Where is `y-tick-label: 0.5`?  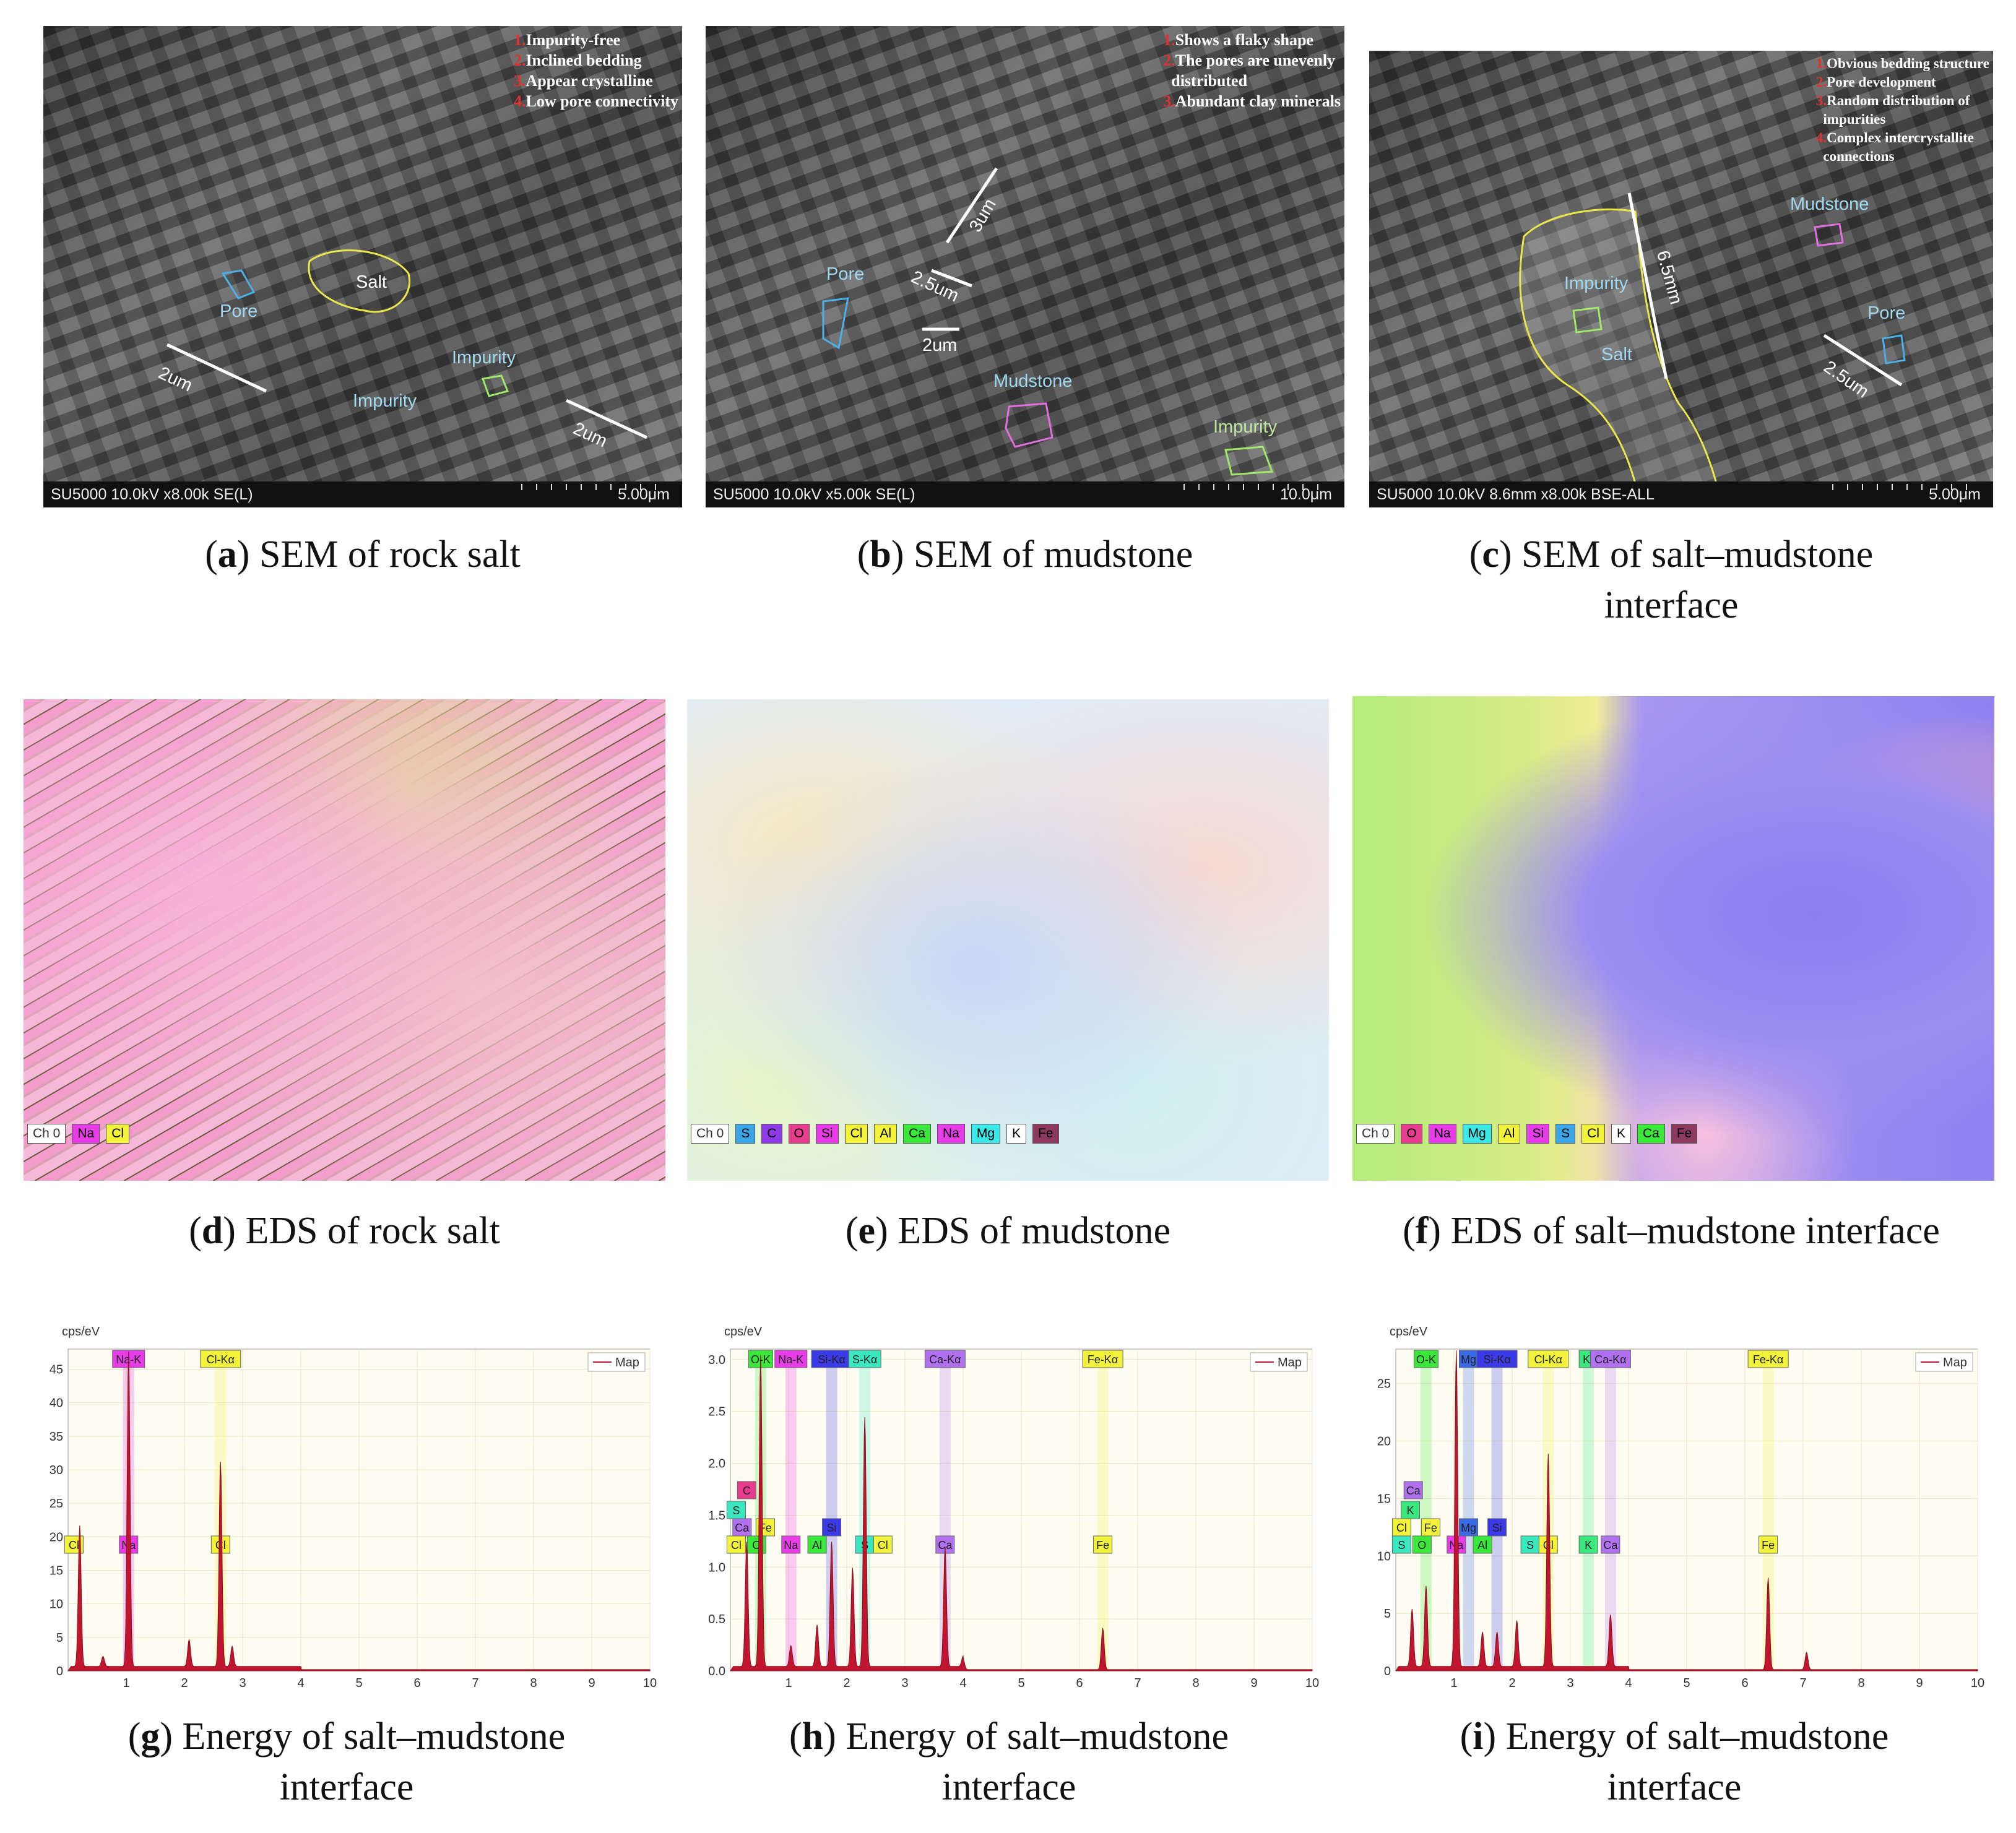 y-tick-label: 0.5 is located at coordinates (717, 1619).